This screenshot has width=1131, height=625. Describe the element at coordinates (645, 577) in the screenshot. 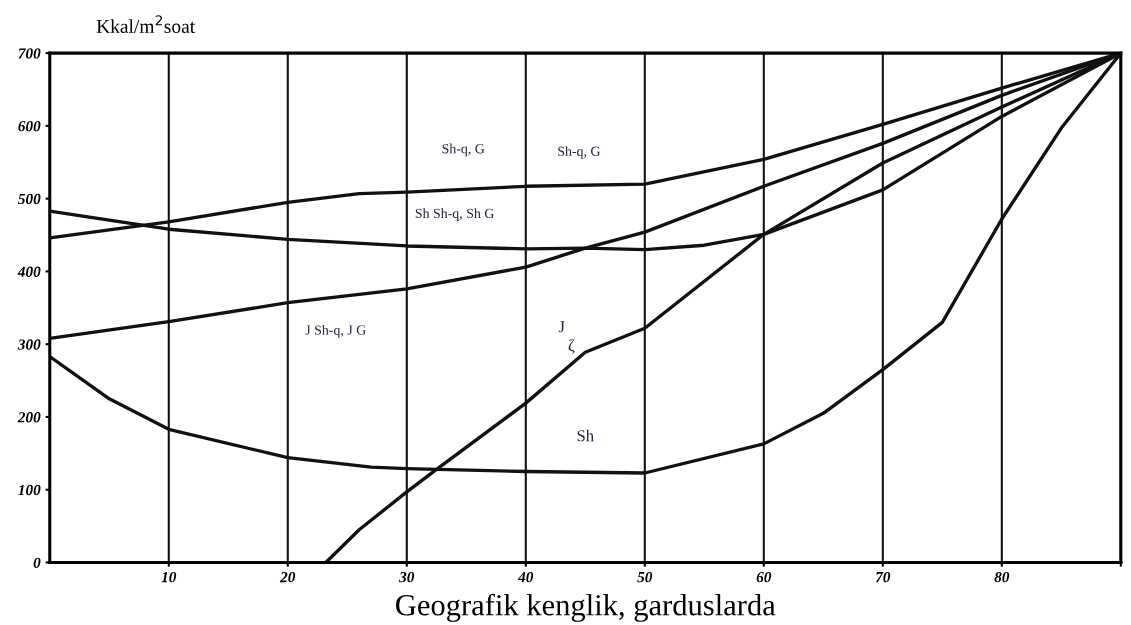

I see `x-tick-label: 50` at that location.